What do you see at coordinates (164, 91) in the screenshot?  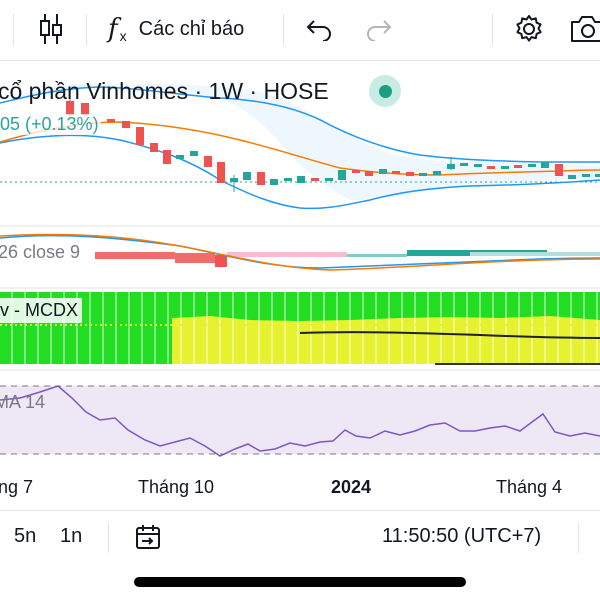 I see `chart-title: cổ phần Vinhomes · 1W · HOSE` at bounding box center [164, 91].